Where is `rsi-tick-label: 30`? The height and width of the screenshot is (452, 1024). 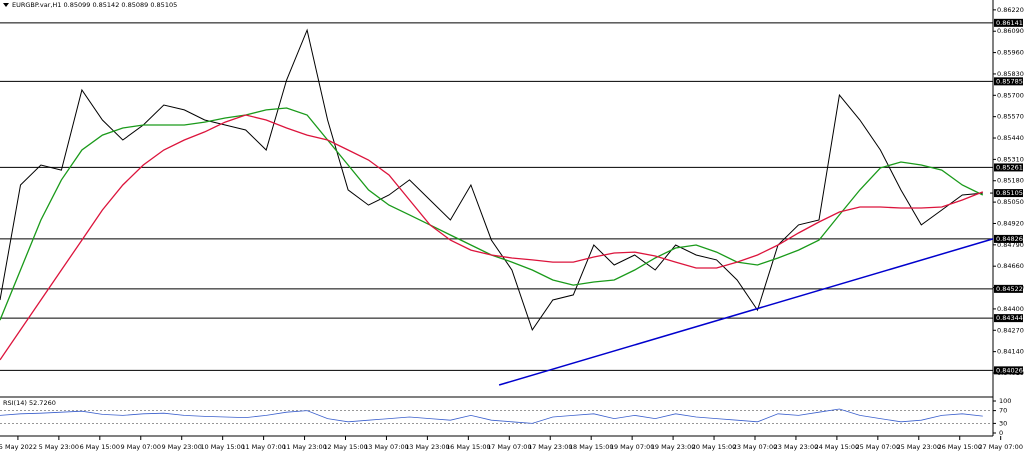
rsi-tick-label: 30 is located at coordinates (1003, 423).